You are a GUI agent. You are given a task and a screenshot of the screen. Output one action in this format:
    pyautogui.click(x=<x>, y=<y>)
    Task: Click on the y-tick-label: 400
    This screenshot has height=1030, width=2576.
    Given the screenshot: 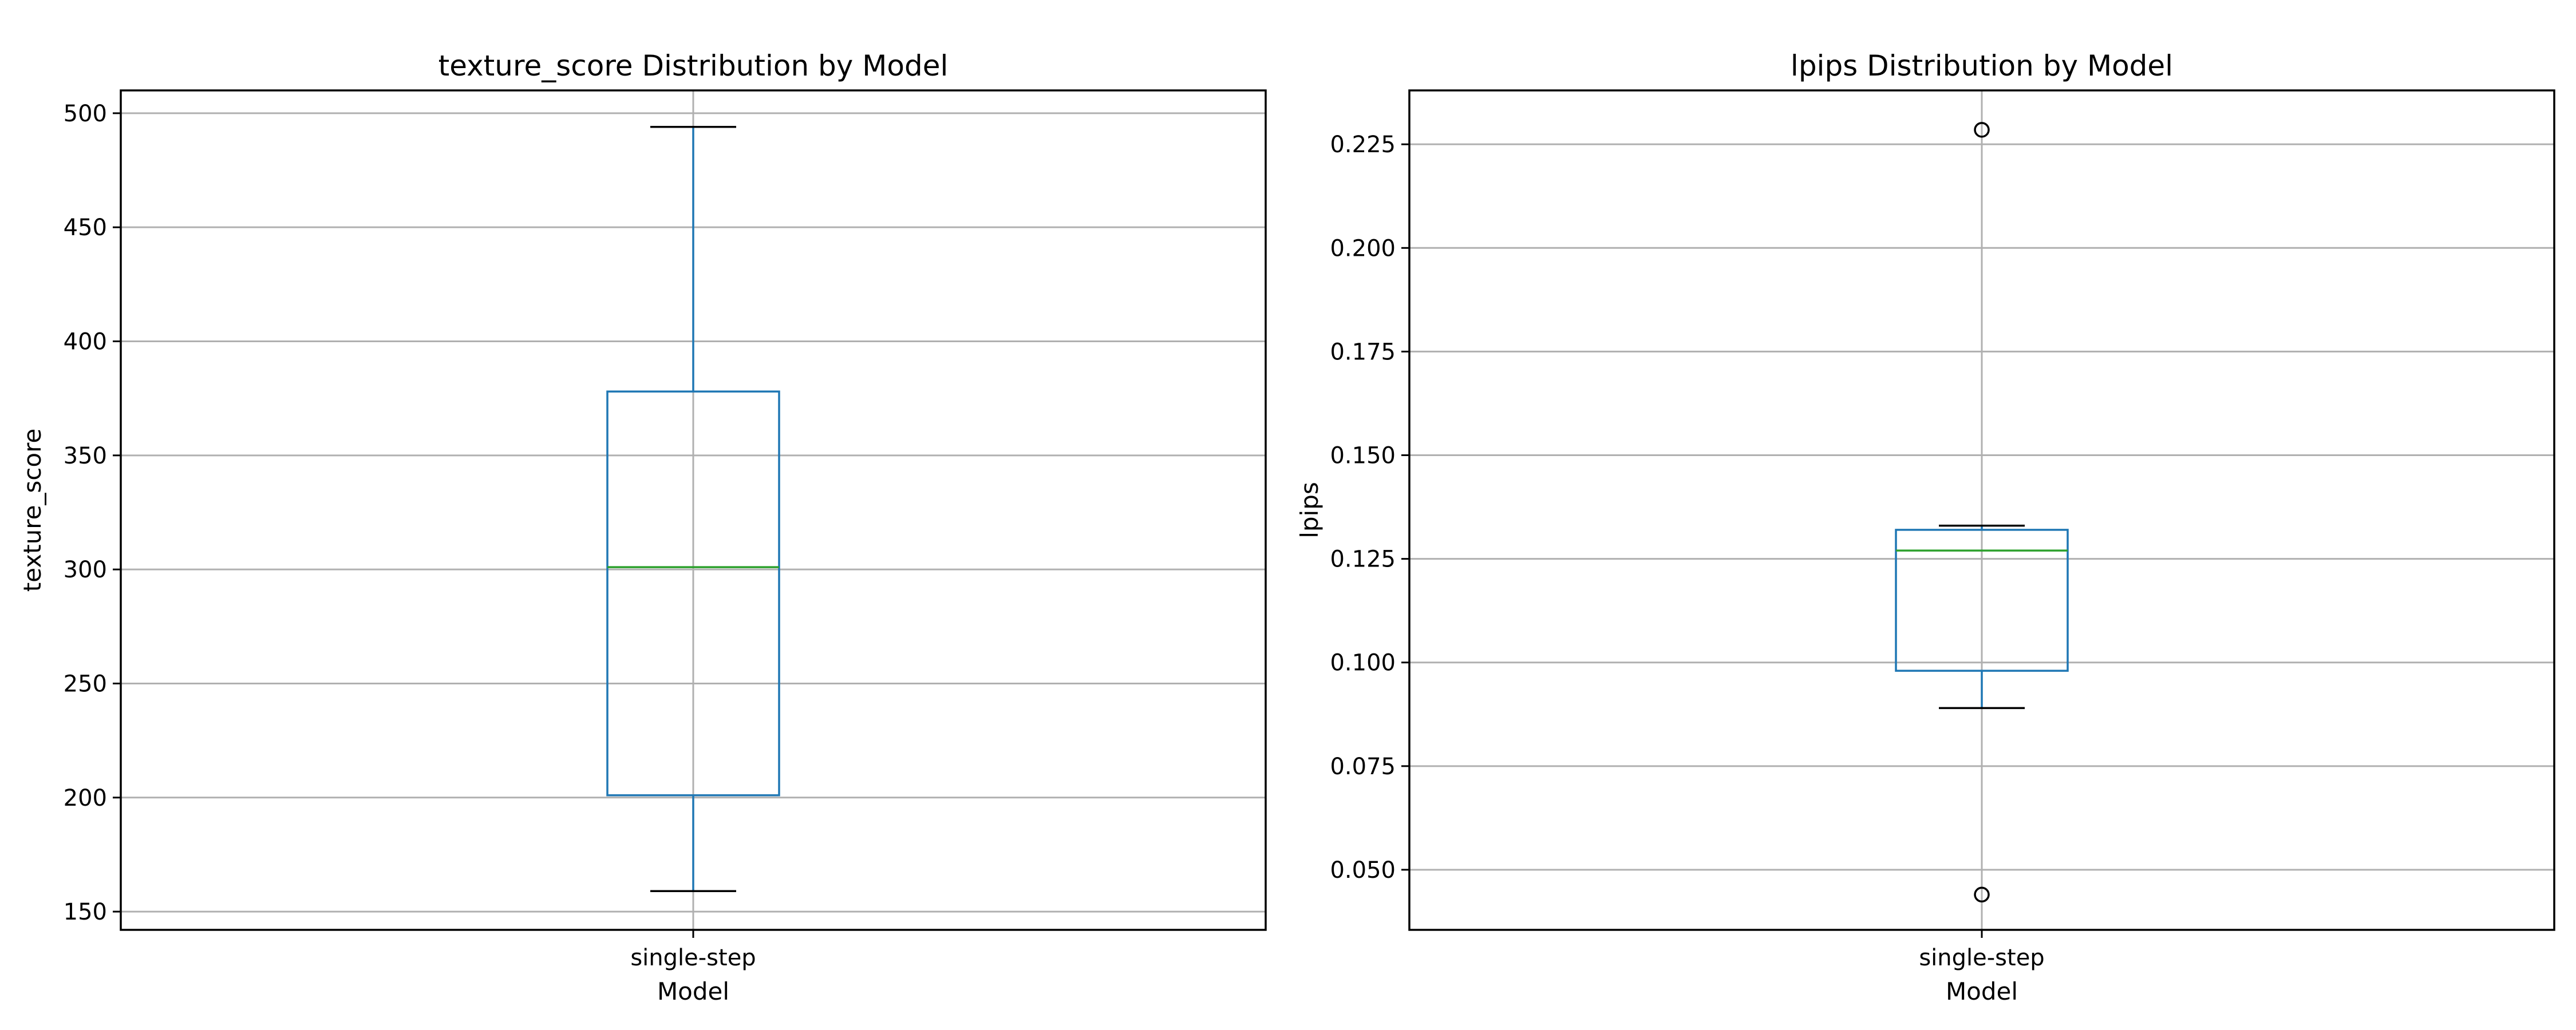 What is the action you would take?
    pyautogui.click(x=85, y=342)
    